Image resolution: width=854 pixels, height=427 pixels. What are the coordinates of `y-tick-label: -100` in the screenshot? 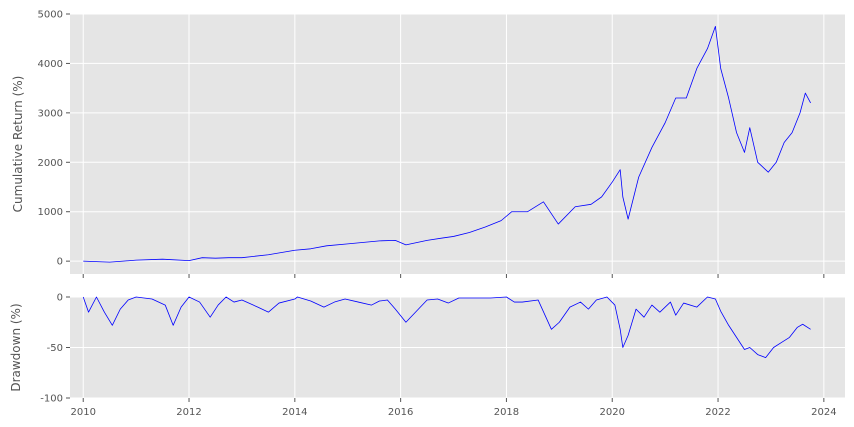 It's located at (51, 399).